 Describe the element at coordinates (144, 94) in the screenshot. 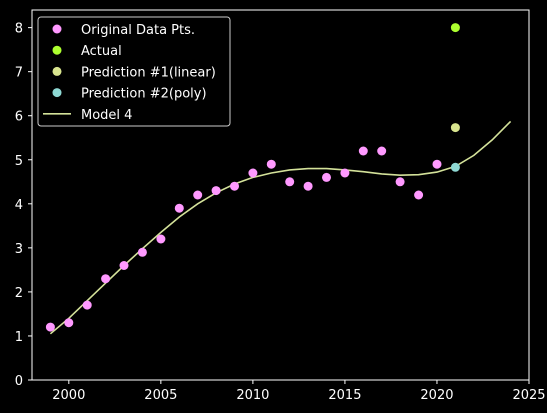

I see `legend-label: Prediction #2(poly)` at that location.